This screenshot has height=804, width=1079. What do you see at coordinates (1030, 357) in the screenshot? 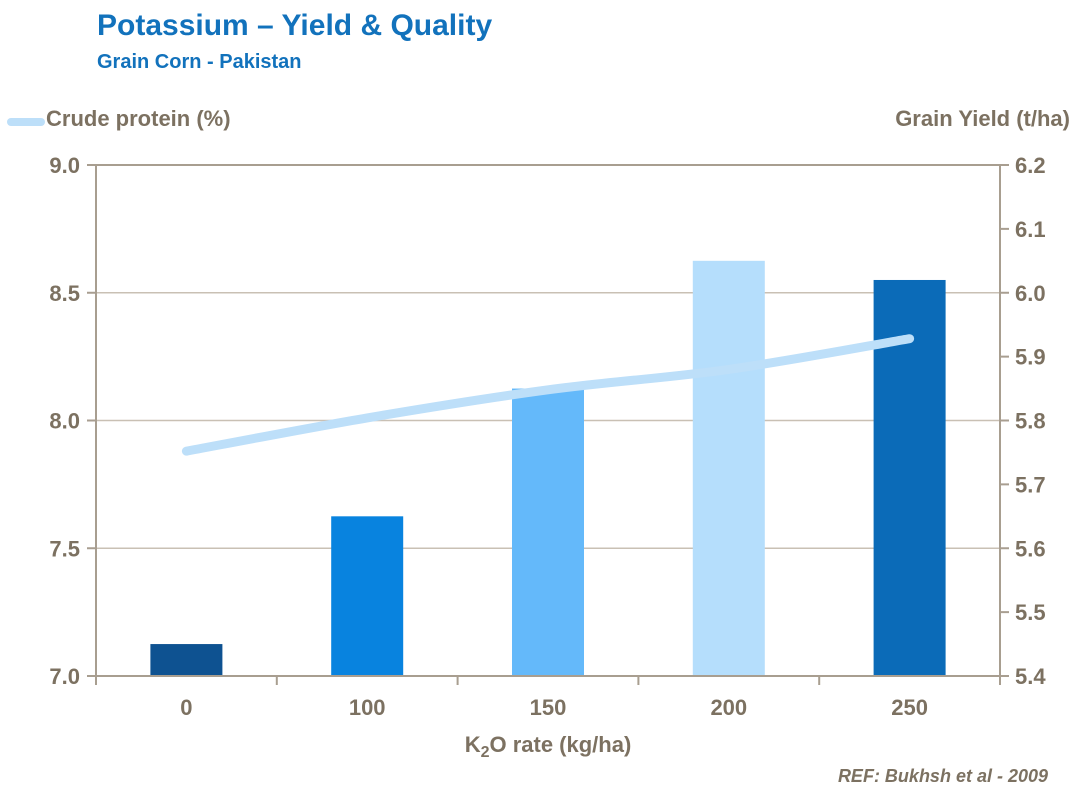
I see `right-axis-label-5.9: 5.9` at bounding box center [1030, 357].